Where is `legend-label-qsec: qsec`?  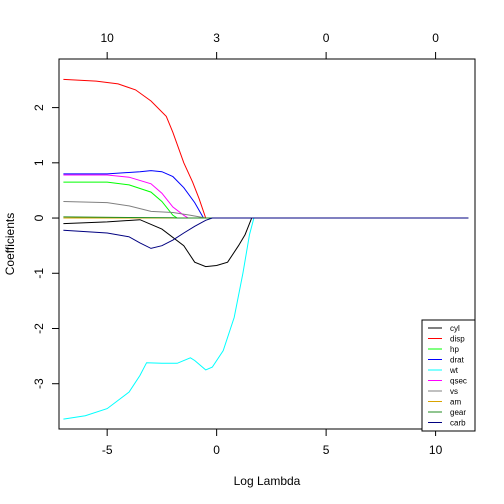
legend-label-qsec: qsec is located at coordinates (458, 381).